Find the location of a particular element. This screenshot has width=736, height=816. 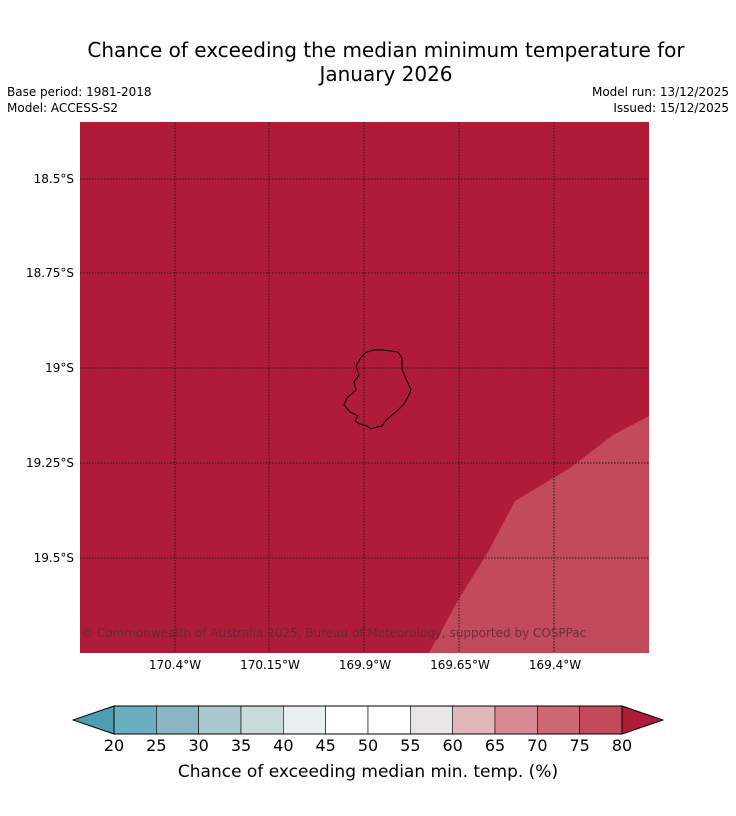

colorbar-extend-low is located at coordinates (93, 720).